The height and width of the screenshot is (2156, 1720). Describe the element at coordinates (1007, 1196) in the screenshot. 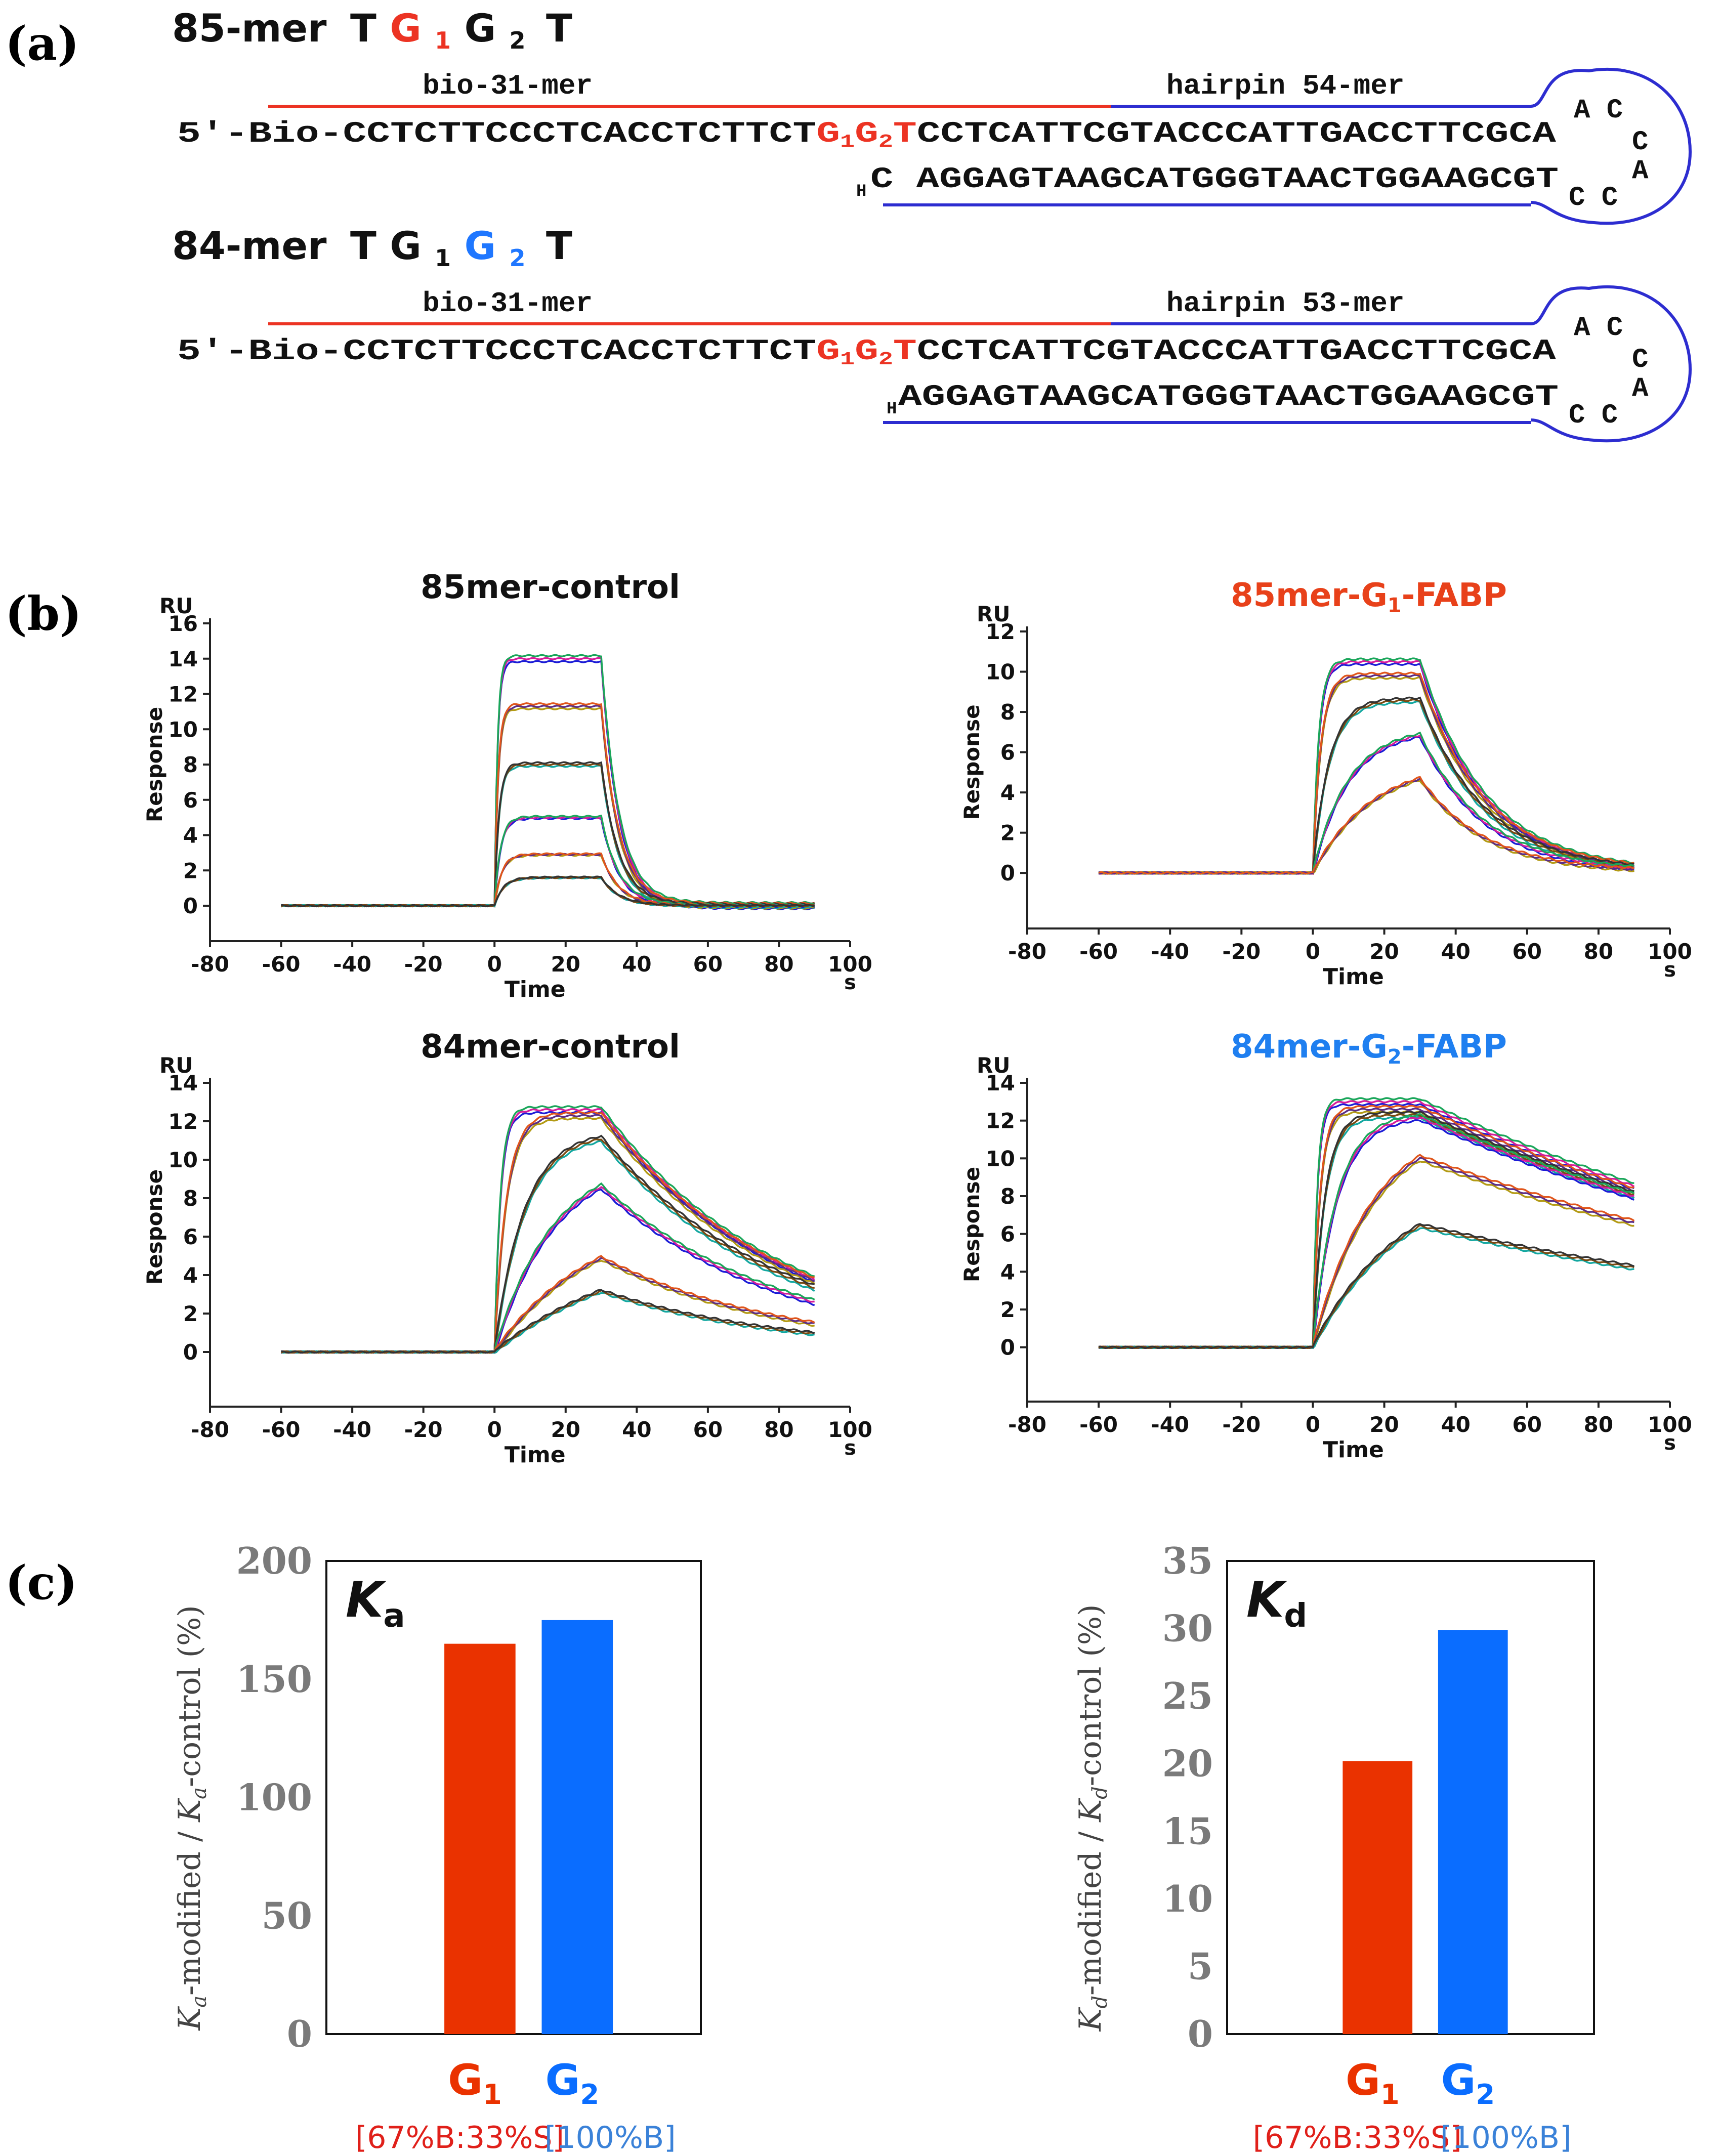

I see `y-tick-label: 8` at that location.